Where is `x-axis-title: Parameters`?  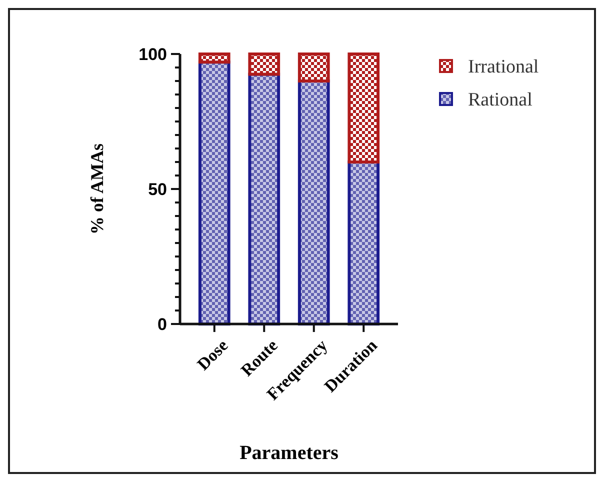
x-axis-title: Parameters is located at coordinates (289, 453).